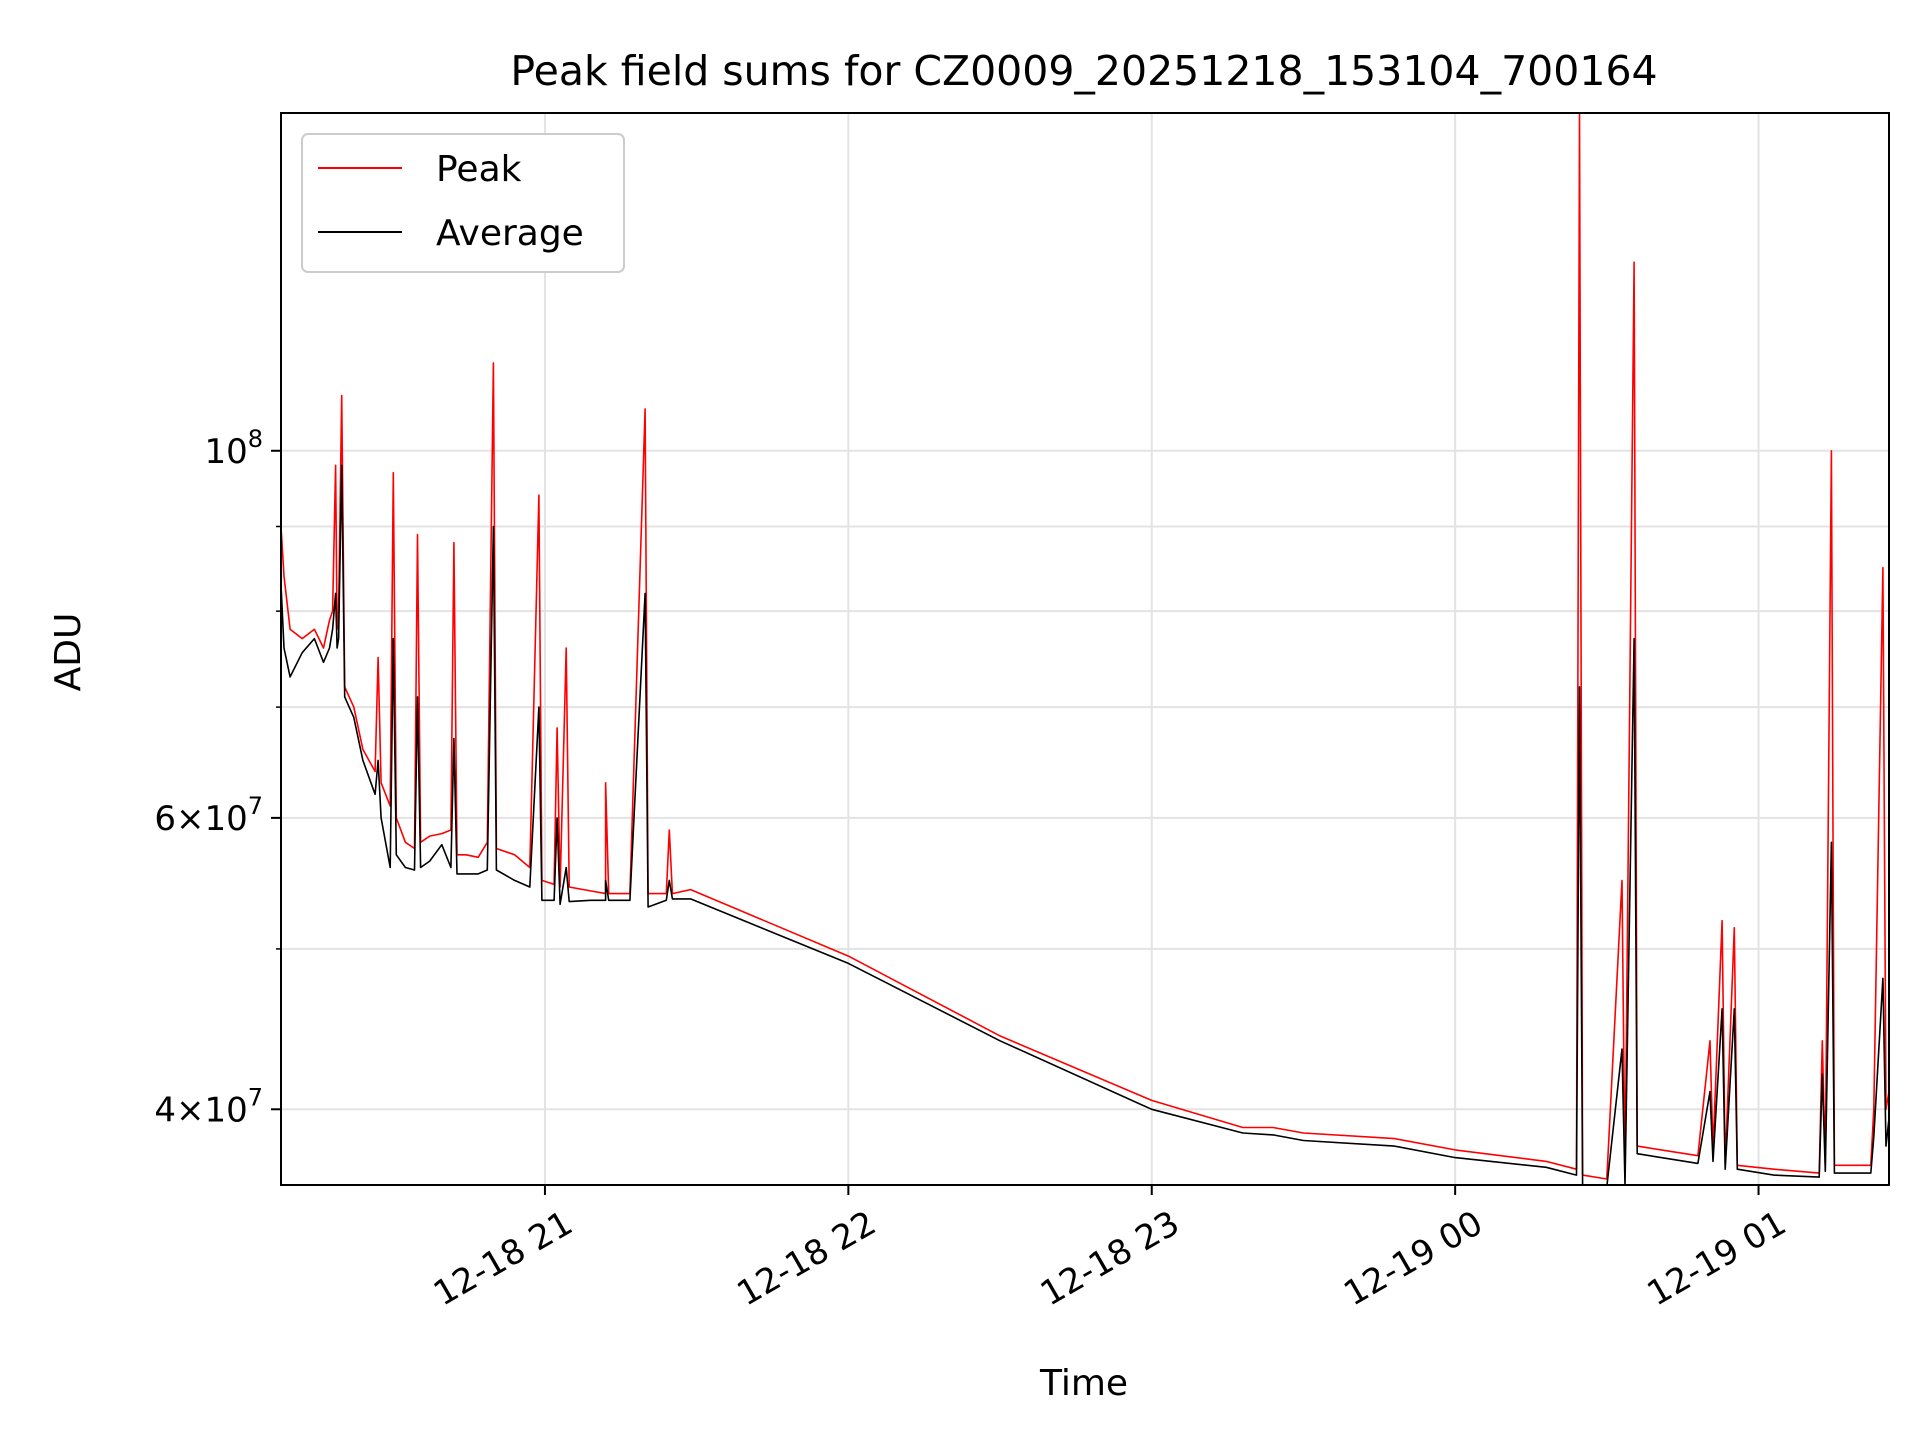  Describe the element at coordinates (510, 233) in the screenshot. I see `legend-average-label: Average` at that location.